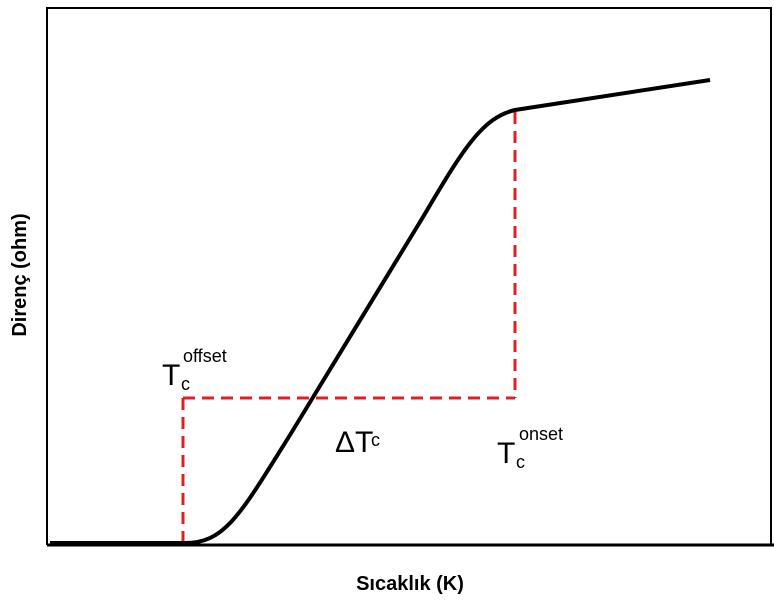  Describe the element at coordinates (410, 584) in the screenshot. I see `x-axis-label: Sıcaklık (K)` at that location.